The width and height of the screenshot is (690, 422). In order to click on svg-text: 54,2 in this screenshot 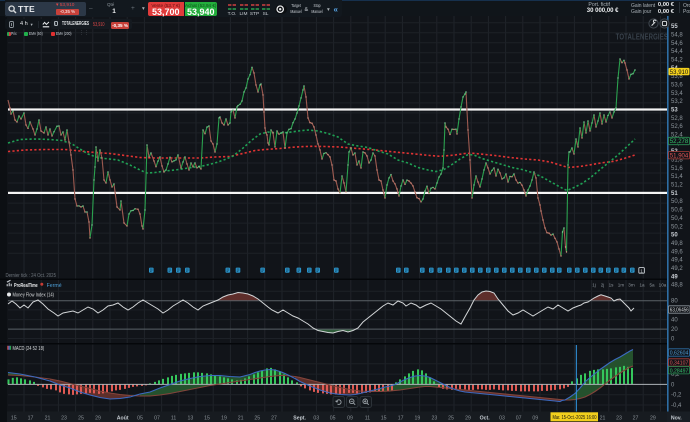, I will do `click(677, 61)`.